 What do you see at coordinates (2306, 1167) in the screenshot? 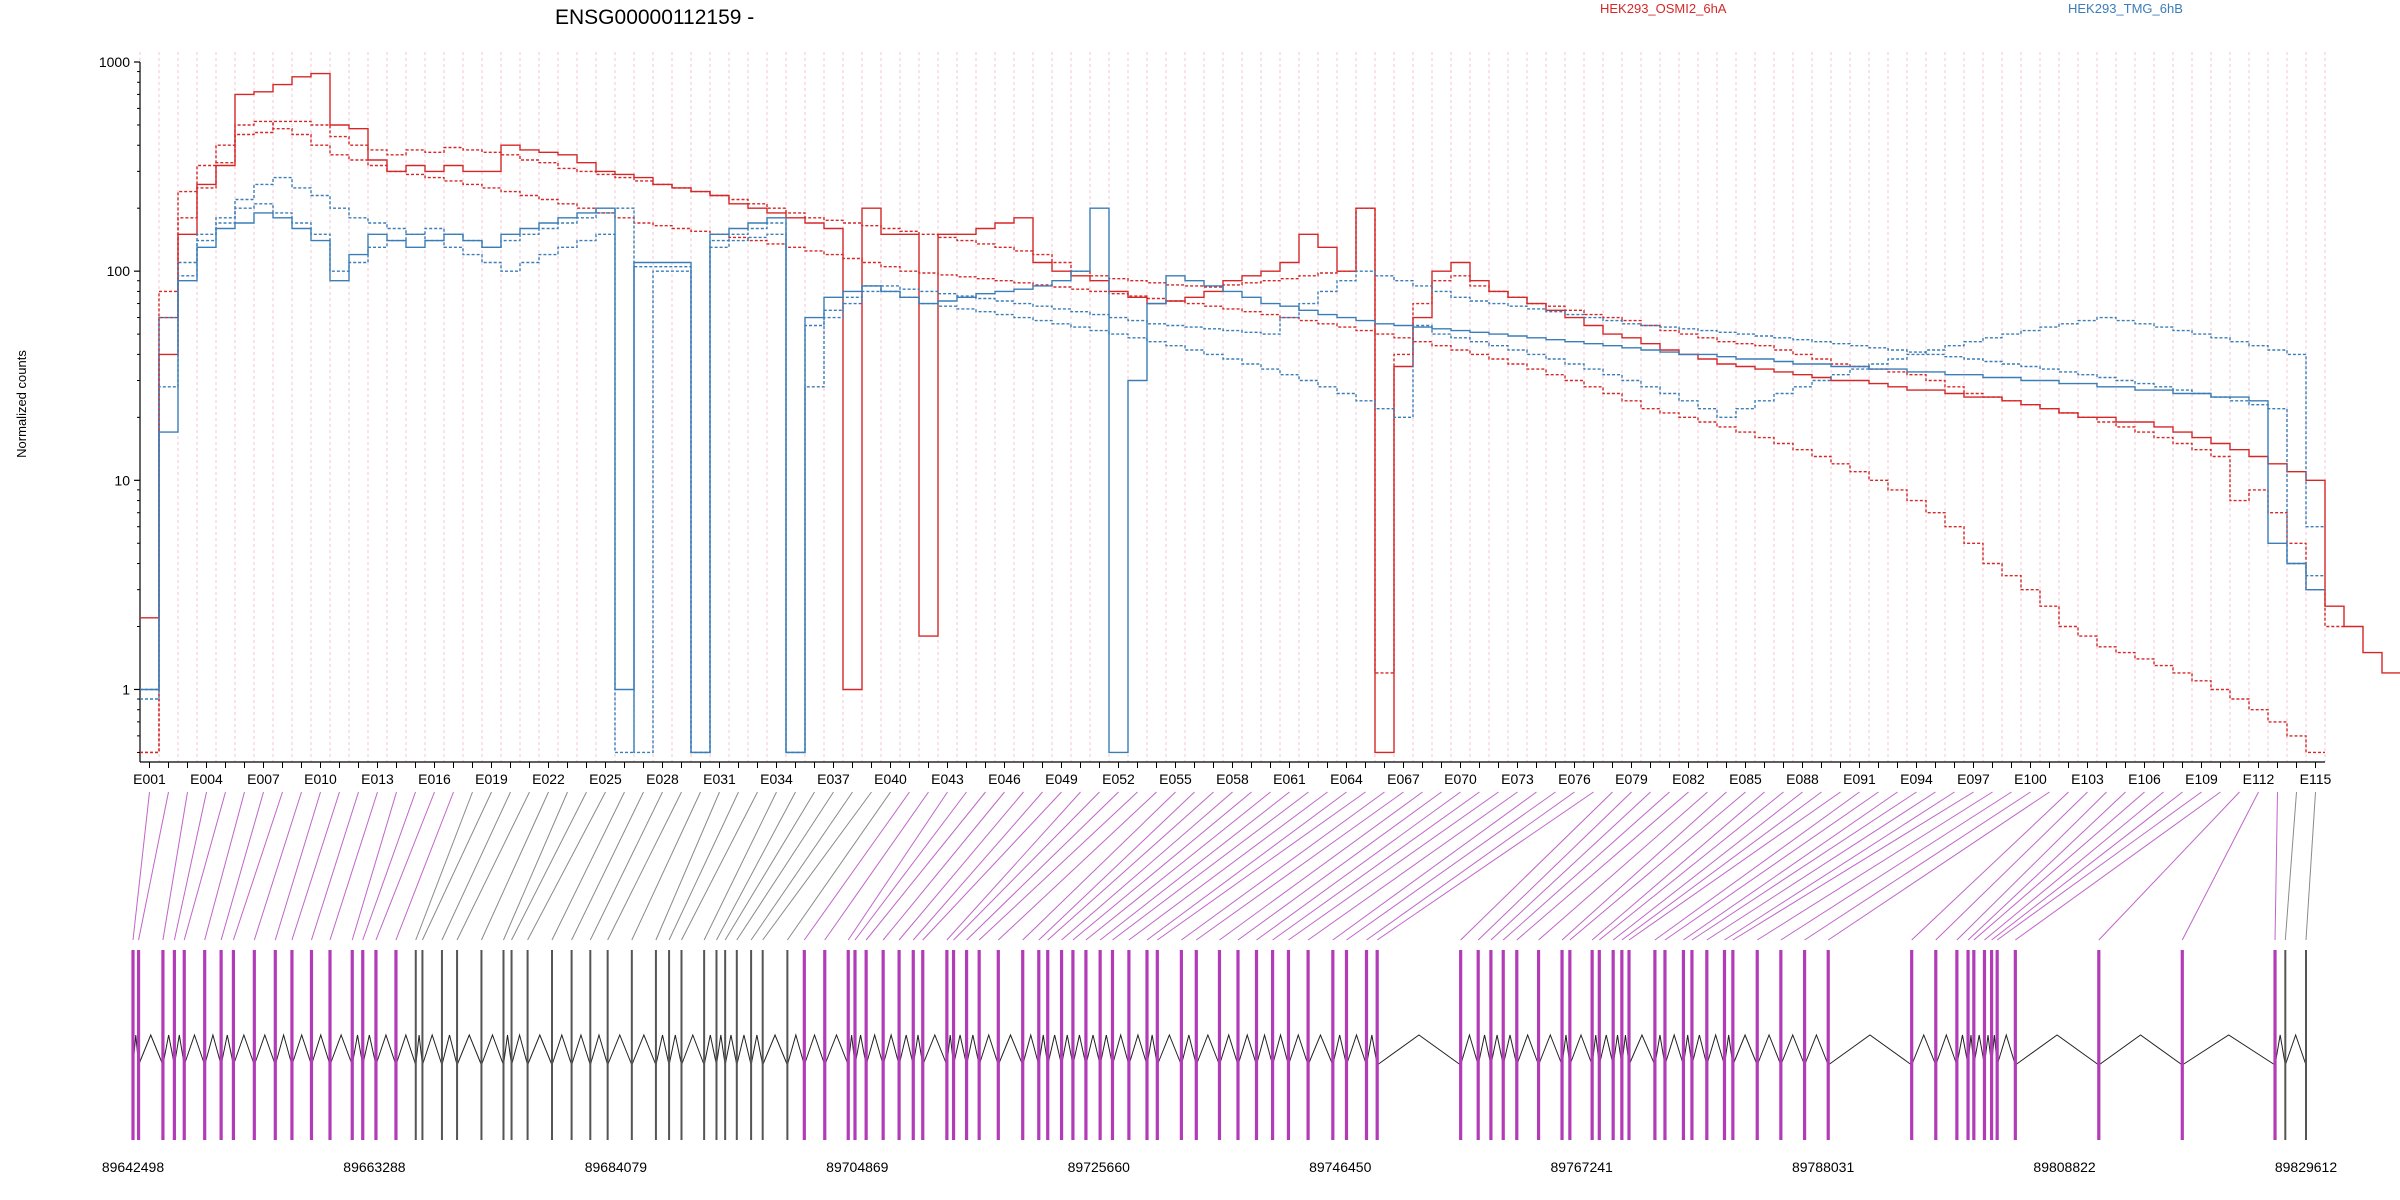
I see `coordinate-label: 89829612` at bounding box center [2306, 1167].